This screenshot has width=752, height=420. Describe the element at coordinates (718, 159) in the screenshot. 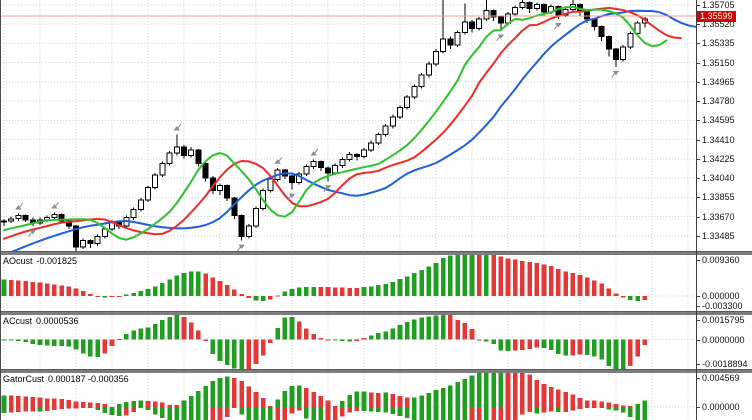

I see `price-axis-label: 1.34225` at that location.